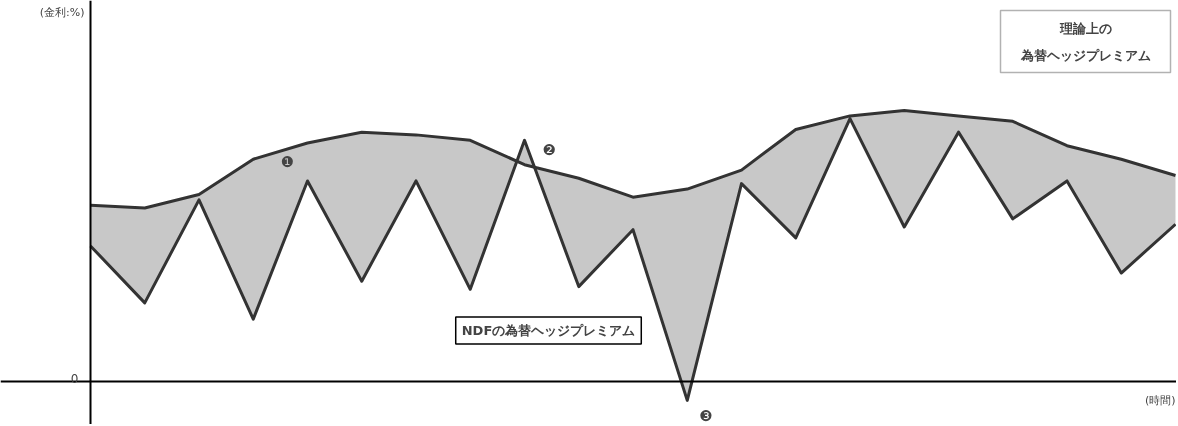 The height and width of the screenshot is (426, 1178). I want to click on x-axis-title: (時間), so click(1160, 401).